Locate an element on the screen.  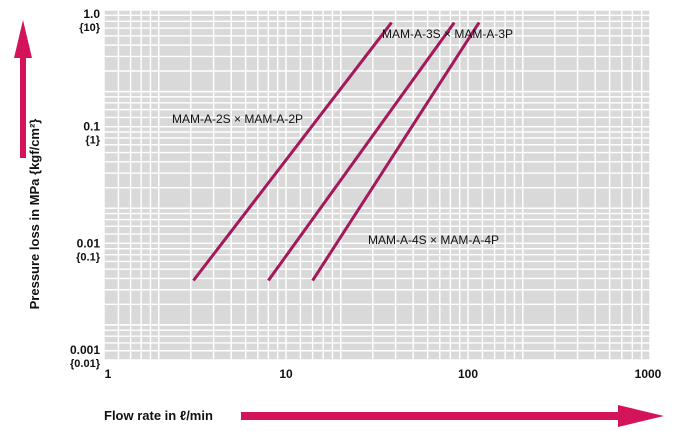
y-tick-label: 0.1 is located at coordinates (91, 127).